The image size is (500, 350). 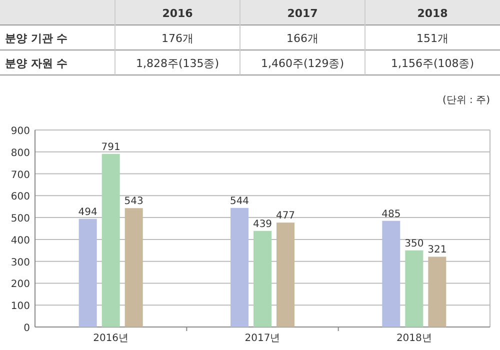 I want to click on y-tick-label: 0, so click(x=27, y=328).